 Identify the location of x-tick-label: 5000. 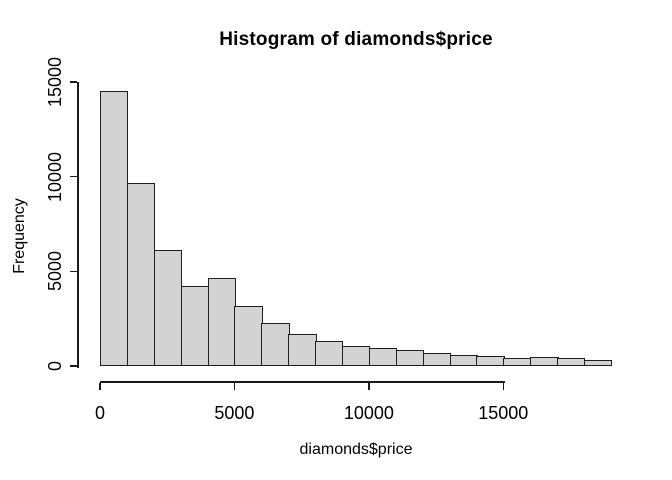
(234, 413).